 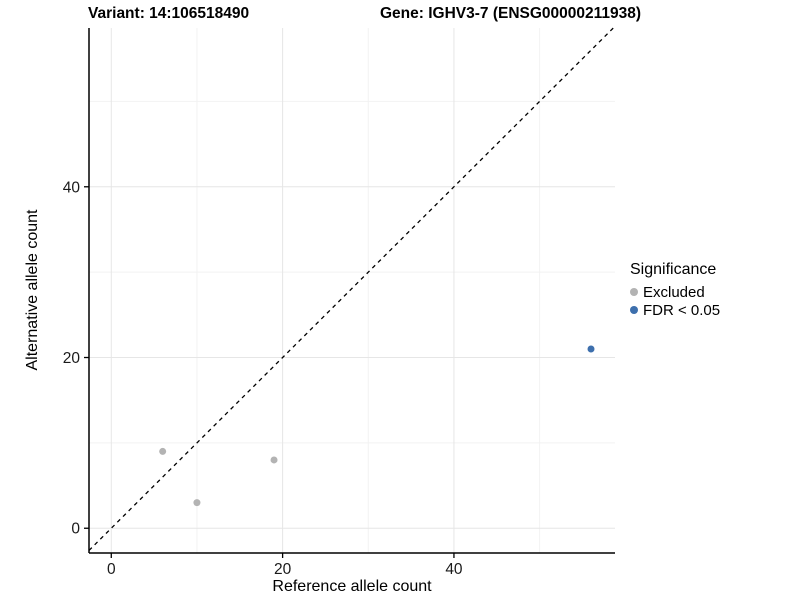 I want to click on fdr-dot-icon, so click(x=634, y=310).